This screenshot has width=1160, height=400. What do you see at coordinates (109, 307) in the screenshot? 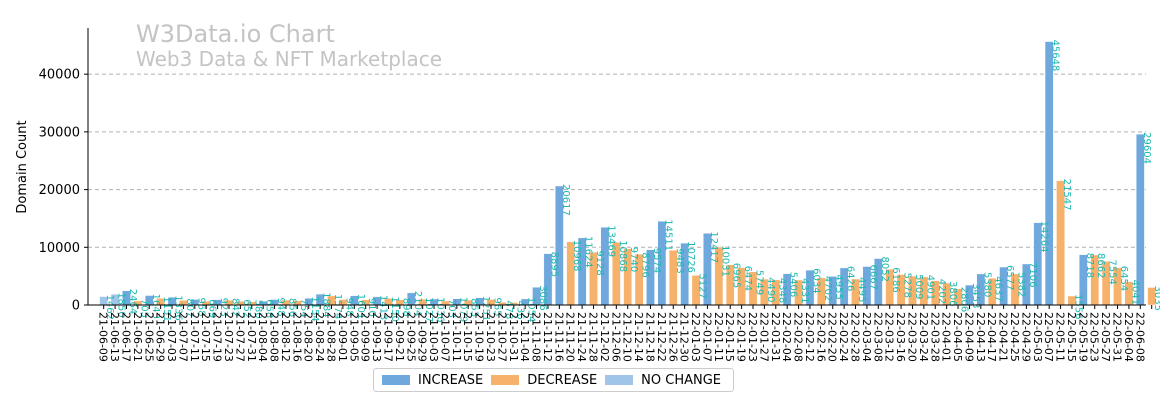
I see `data-label: 1462` at bounding box center [109, 307].